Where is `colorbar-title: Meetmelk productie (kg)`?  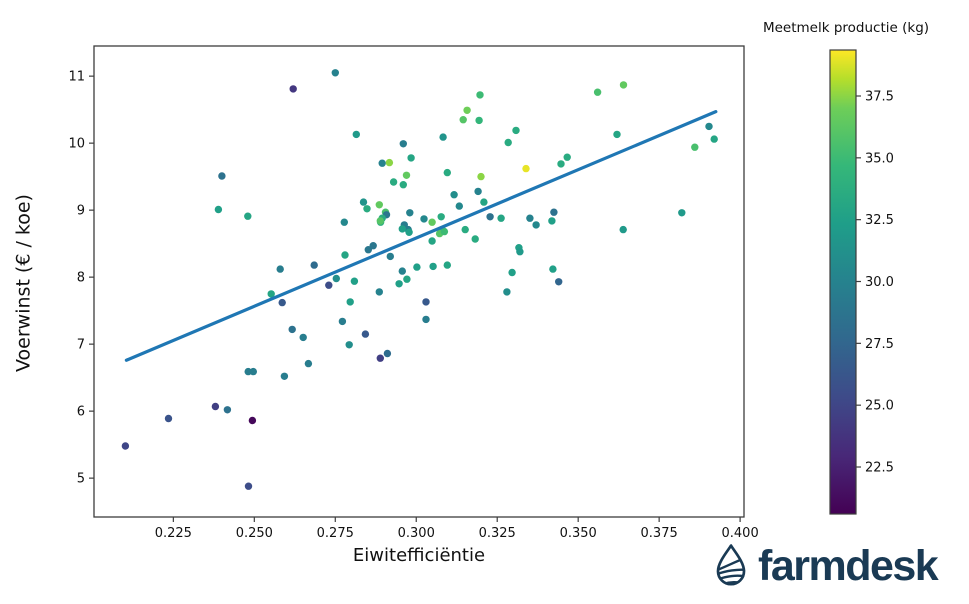
colorbar-title: Meetmelk productie (kg) is located at coordinates (846, 28).